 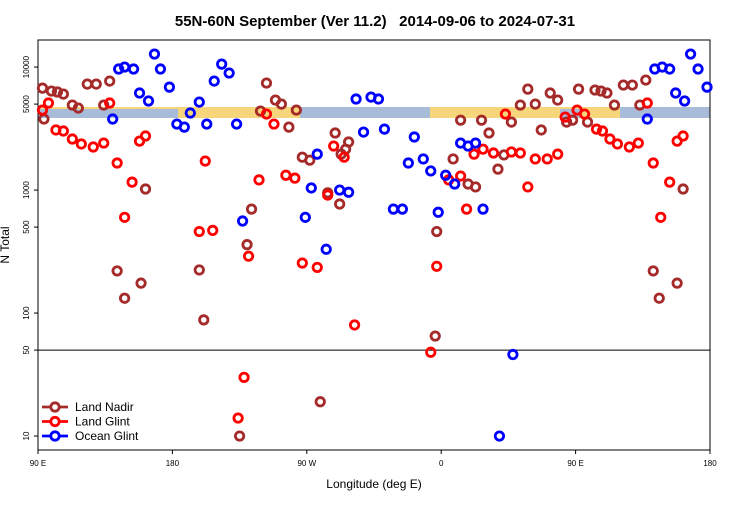 I want to click on y-tick-label: 10, so click(x=26, y=435).